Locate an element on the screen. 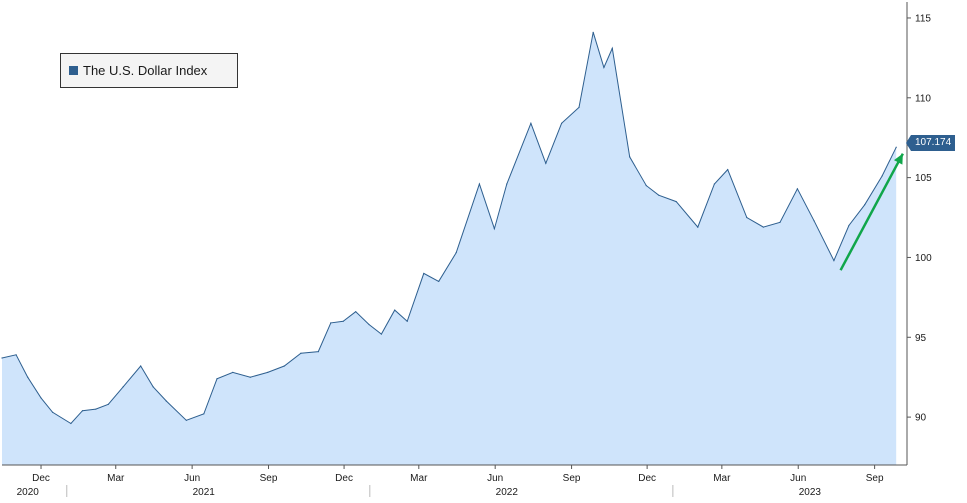 Image resolution: width=967 pixels, height=503 pixels. y-tick-label: 100 is located at coordinates (923, 258).